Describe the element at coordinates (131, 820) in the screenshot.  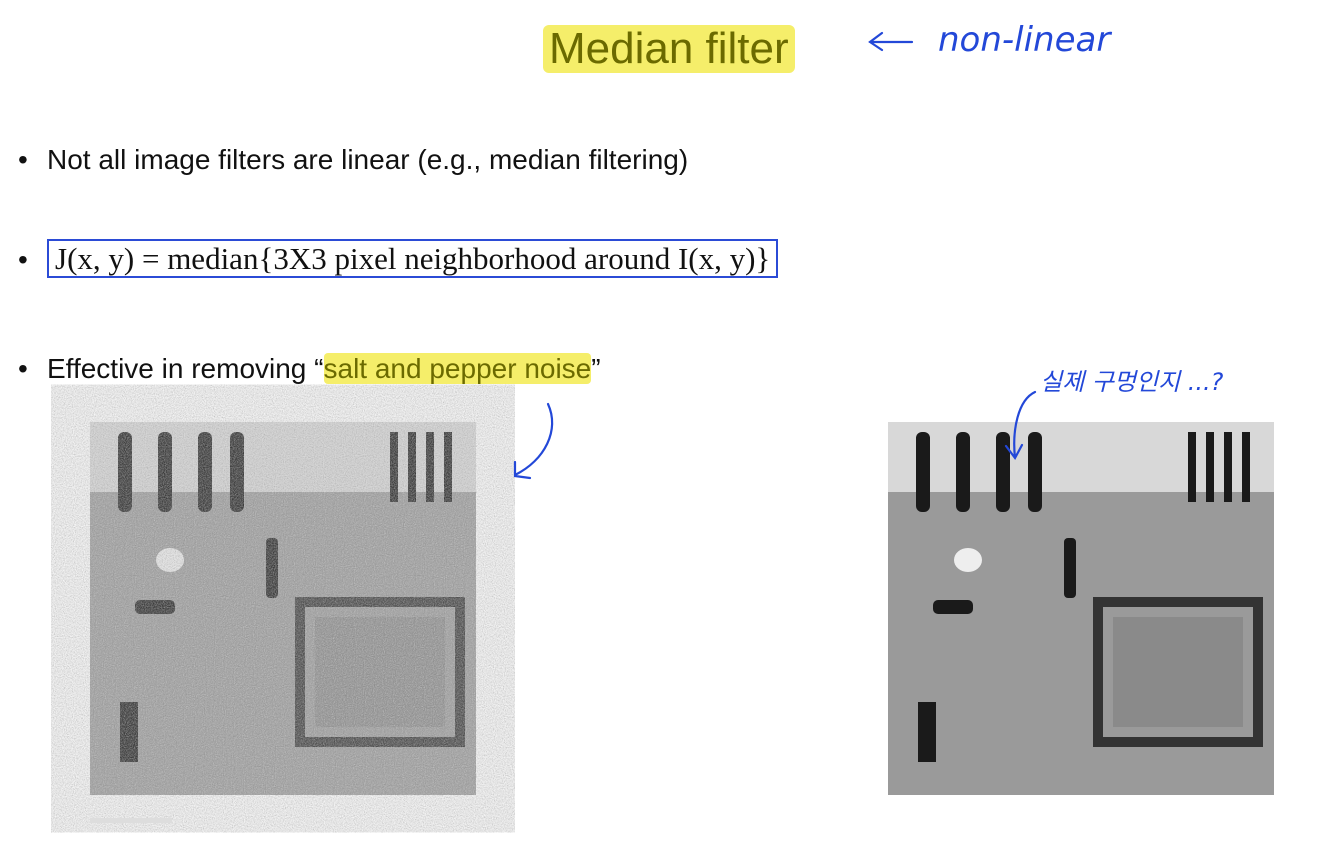
I see `thumbnail` at that location.